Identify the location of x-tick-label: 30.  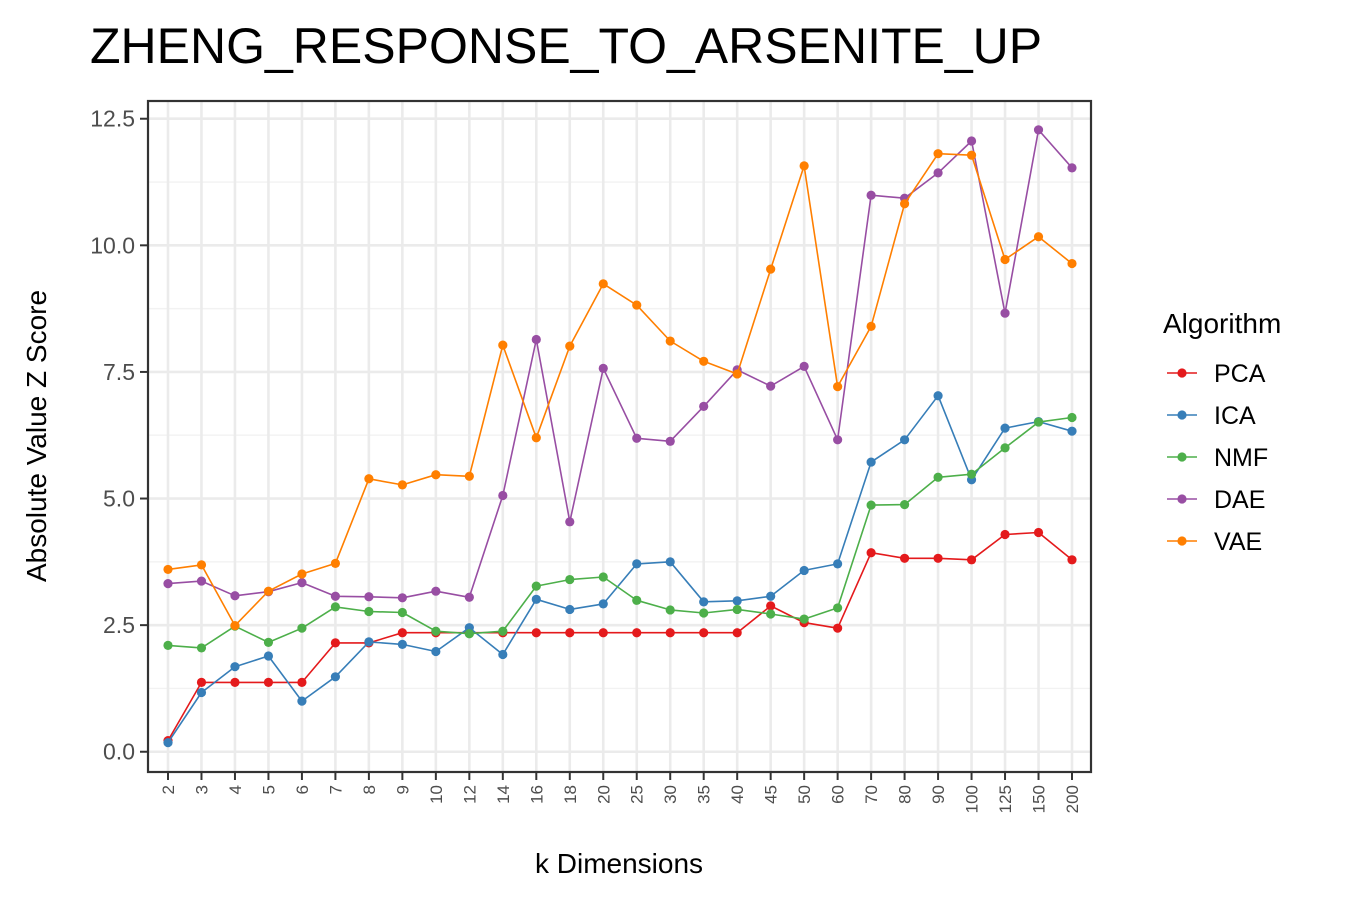
(670, 794).